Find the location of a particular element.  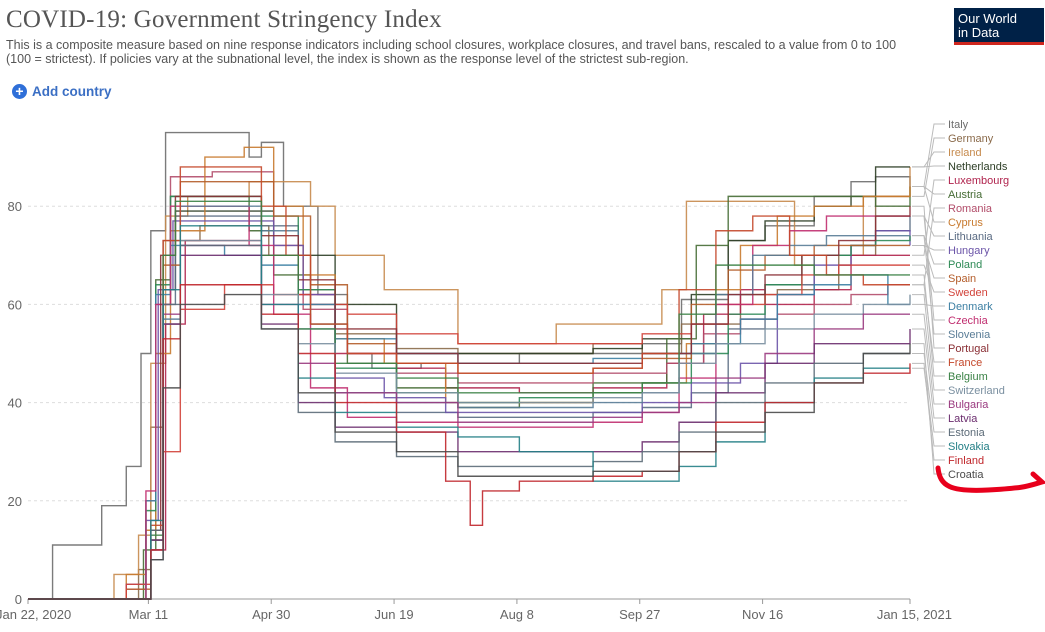

legend-item-croatia: Croatia is located at coordinates (966, 475).